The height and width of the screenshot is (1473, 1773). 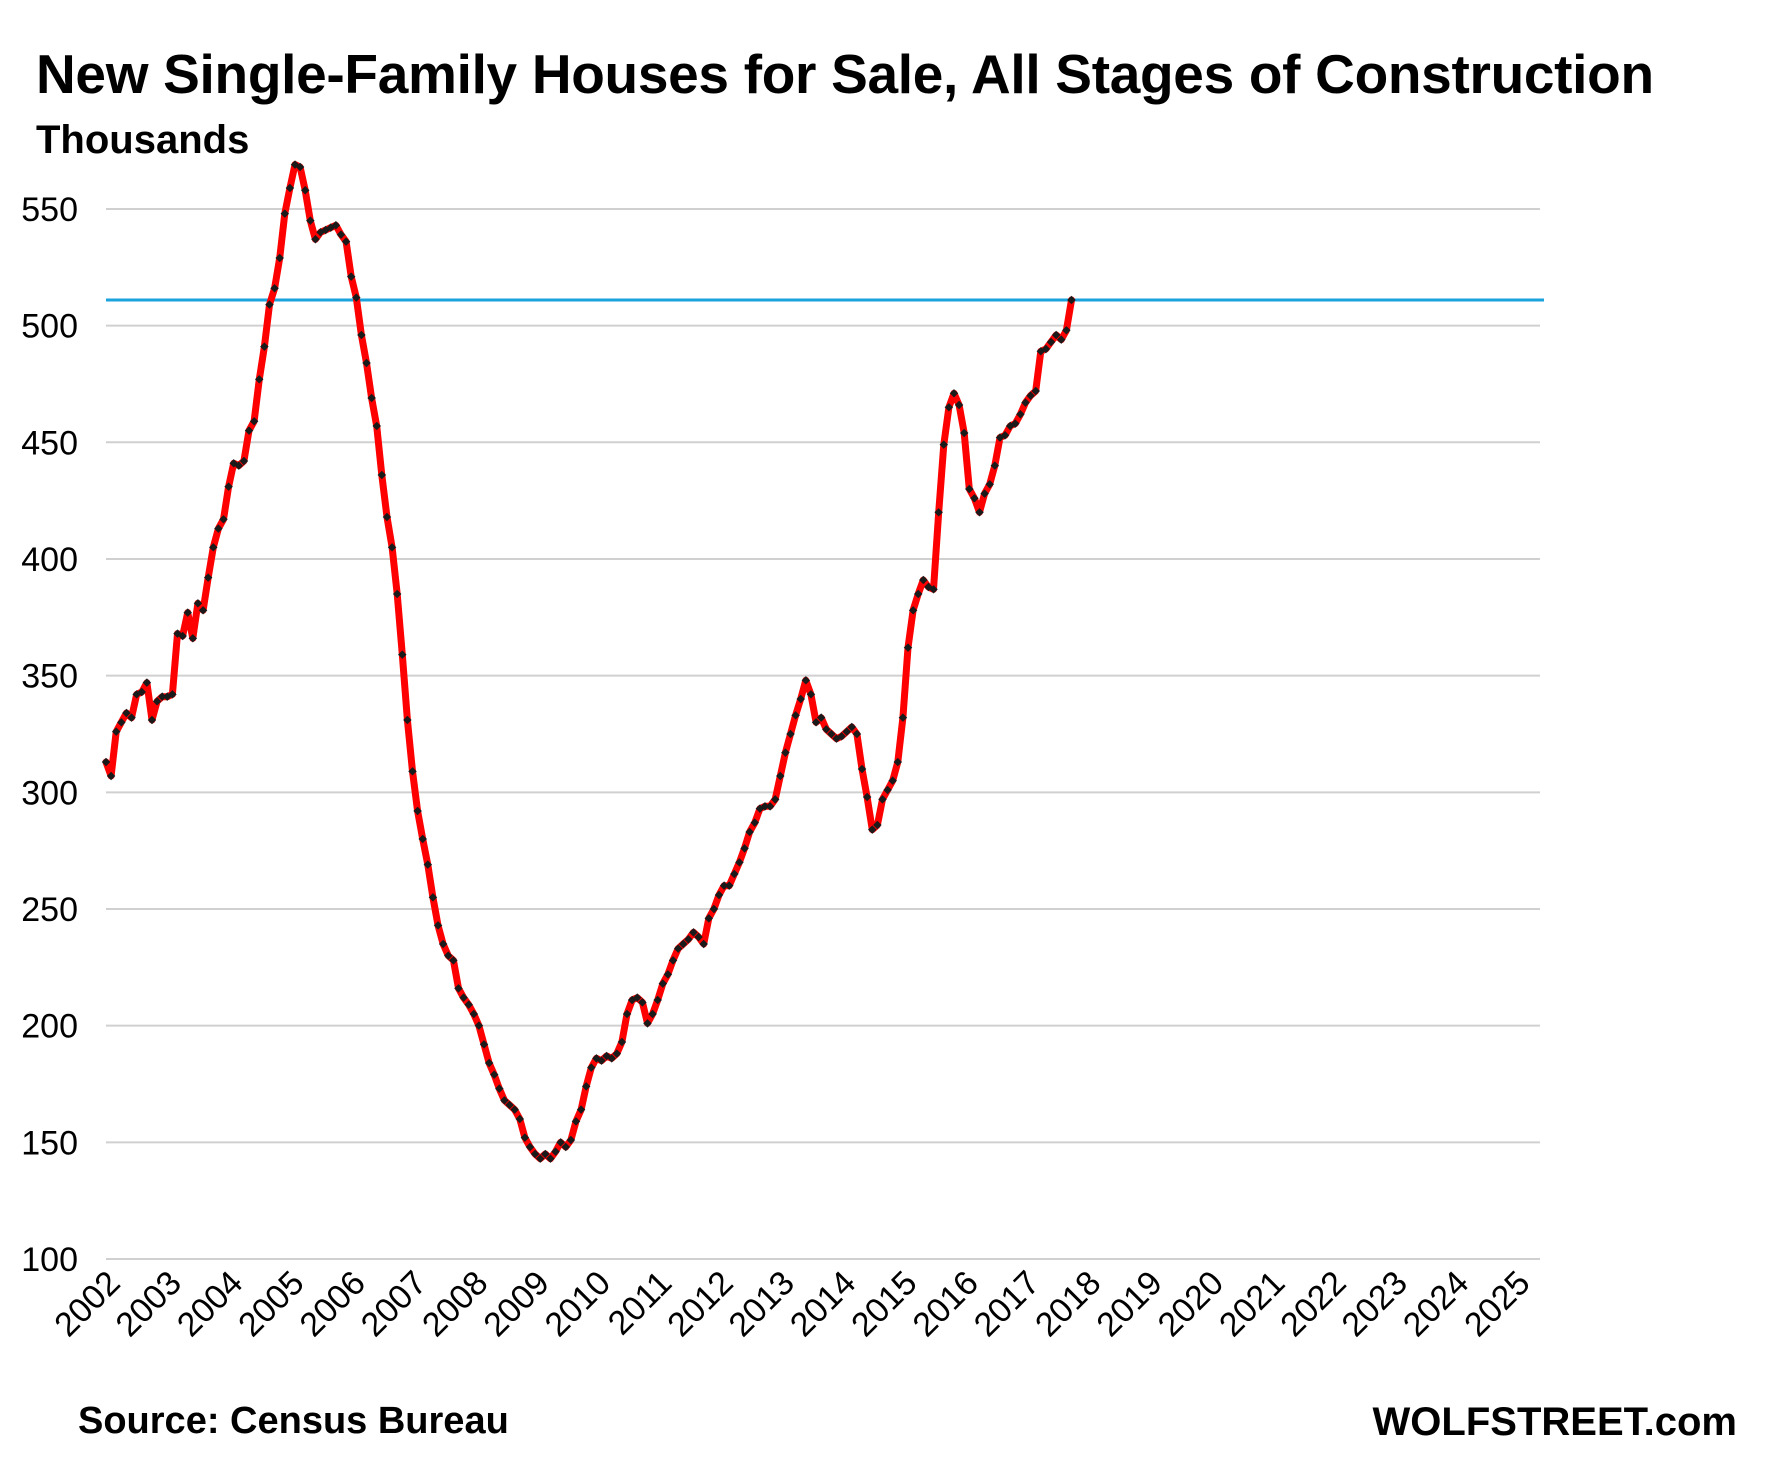 What do you see at coordinates (333, 1304) in the screenshot?
I see `x-tick-label: 2006` at bounding box center [333, 1304].